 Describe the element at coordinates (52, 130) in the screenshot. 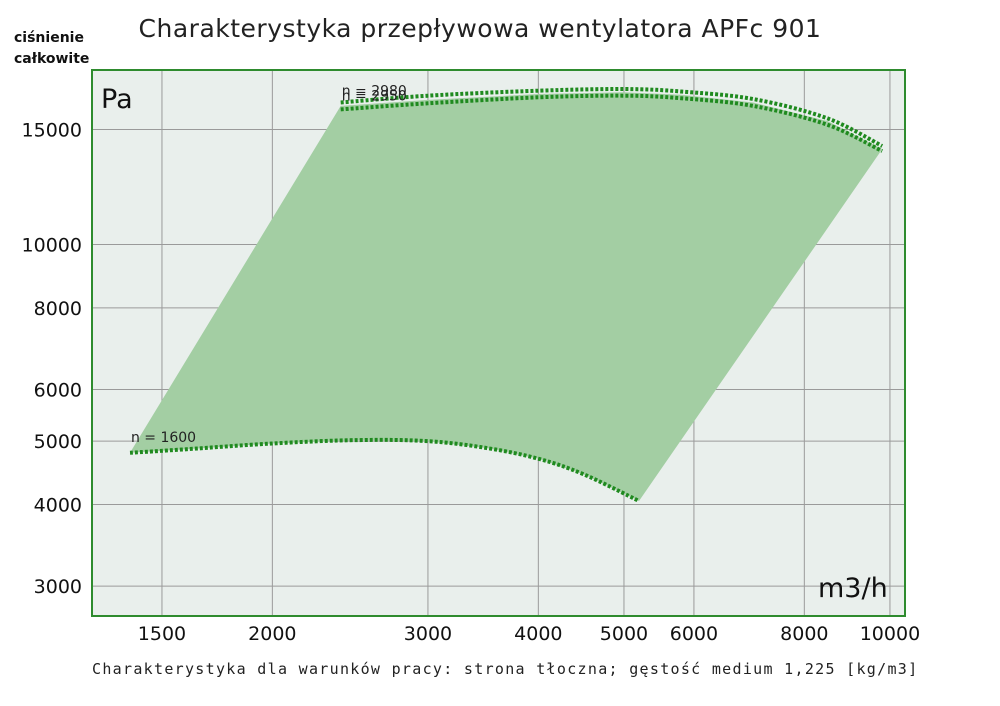

I see `y-tick-label: 15000` at that location.